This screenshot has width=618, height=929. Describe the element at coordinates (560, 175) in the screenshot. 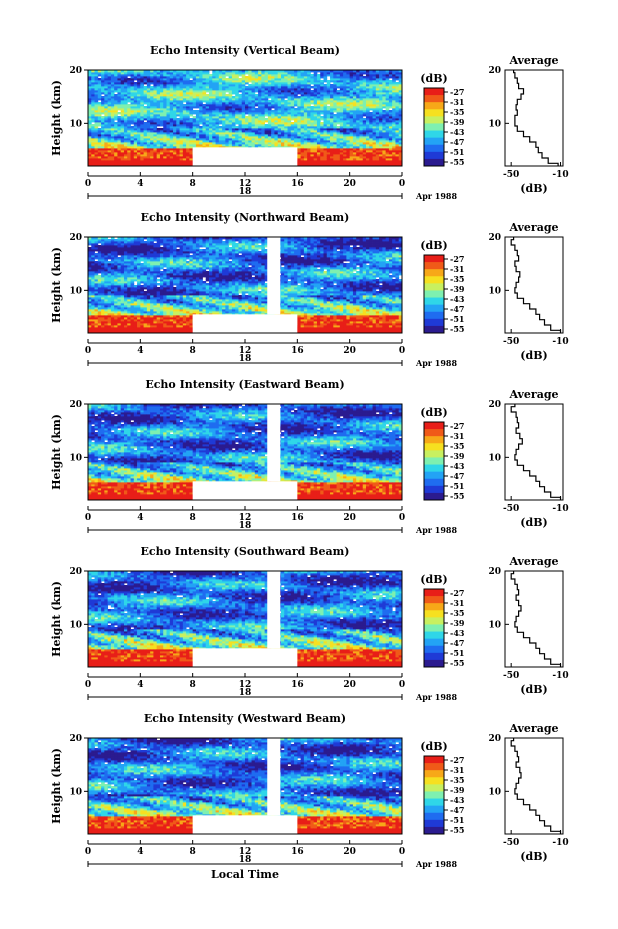

I see `average-x-tick-label: -10` at that location.